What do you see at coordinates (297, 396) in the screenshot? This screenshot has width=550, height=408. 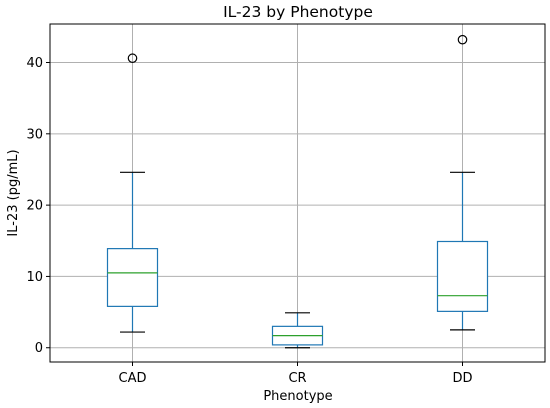 I see `x-axis-label: Phenotype` at bounding box center [297, 396].